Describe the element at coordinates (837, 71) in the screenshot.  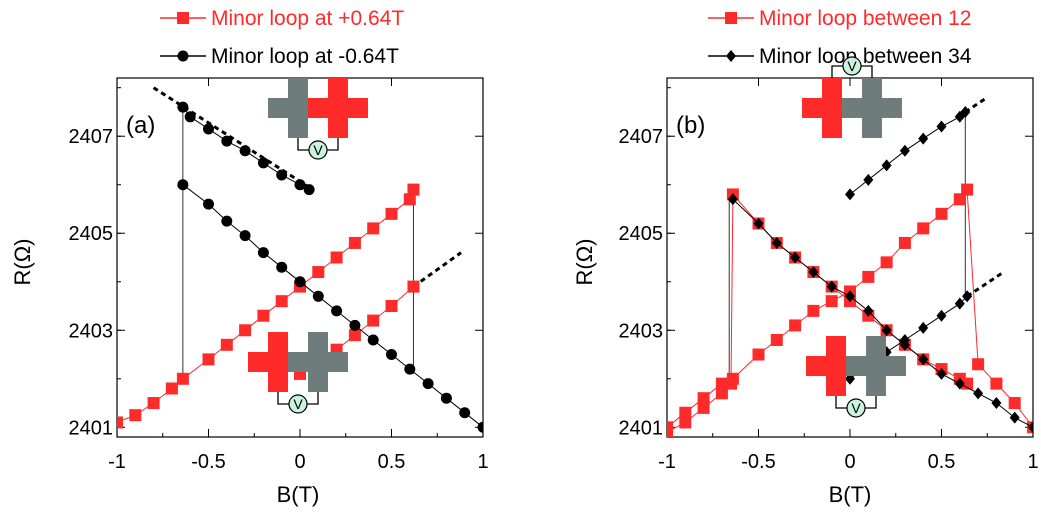
I see `voltmeter-wire-left` at that location.